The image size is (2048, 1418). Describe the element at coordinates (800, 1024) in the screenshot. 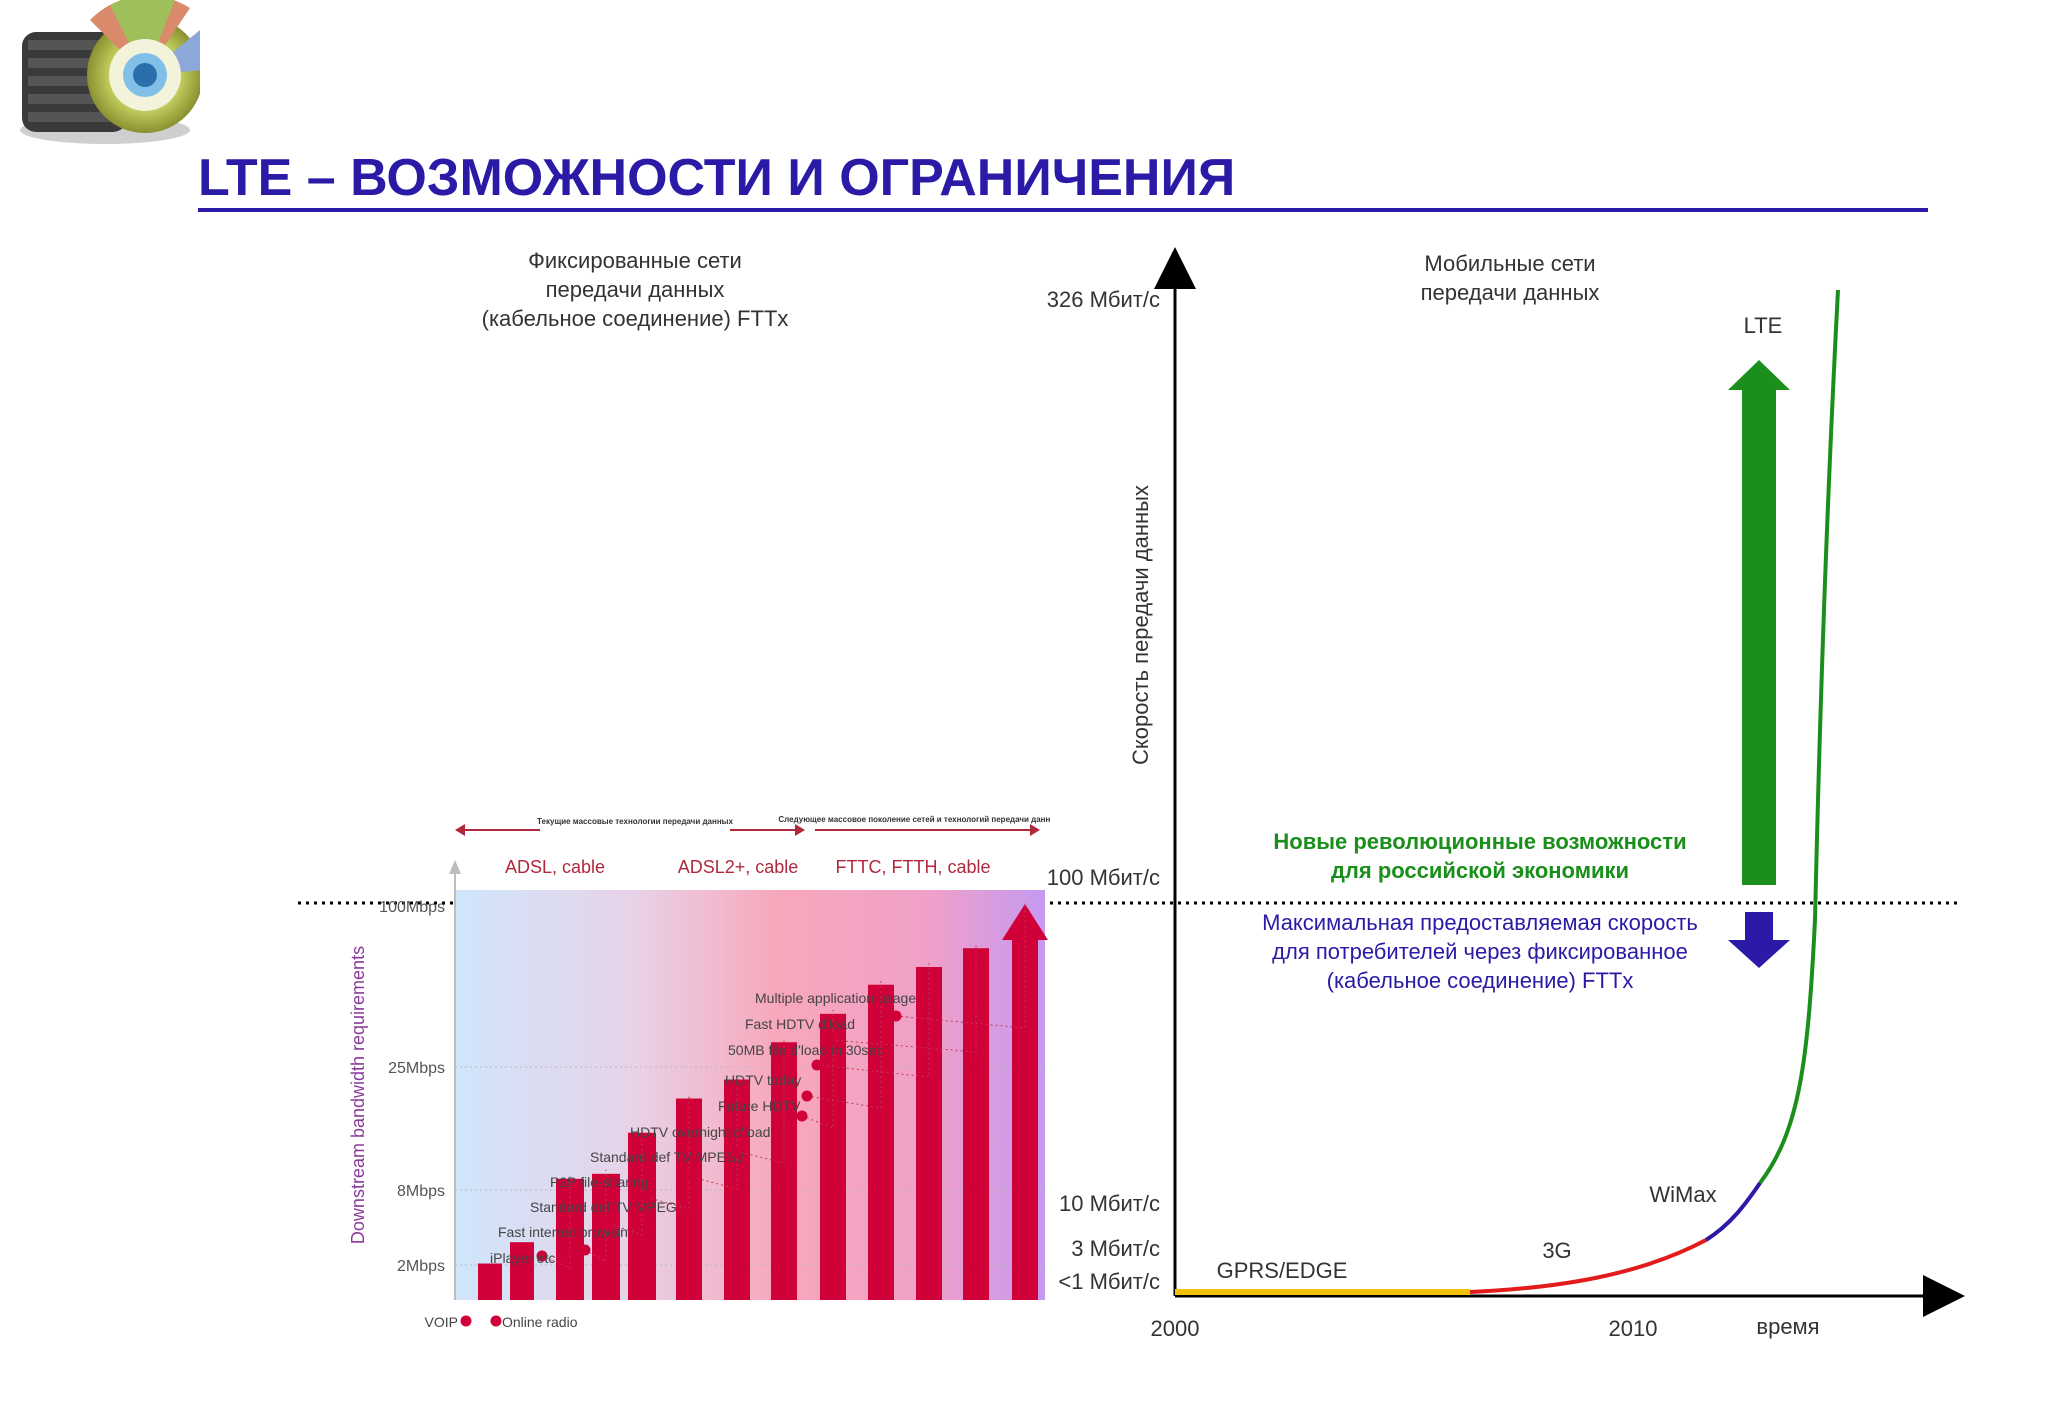

I see `bar-label: Fast HDTV d'load` at that location.